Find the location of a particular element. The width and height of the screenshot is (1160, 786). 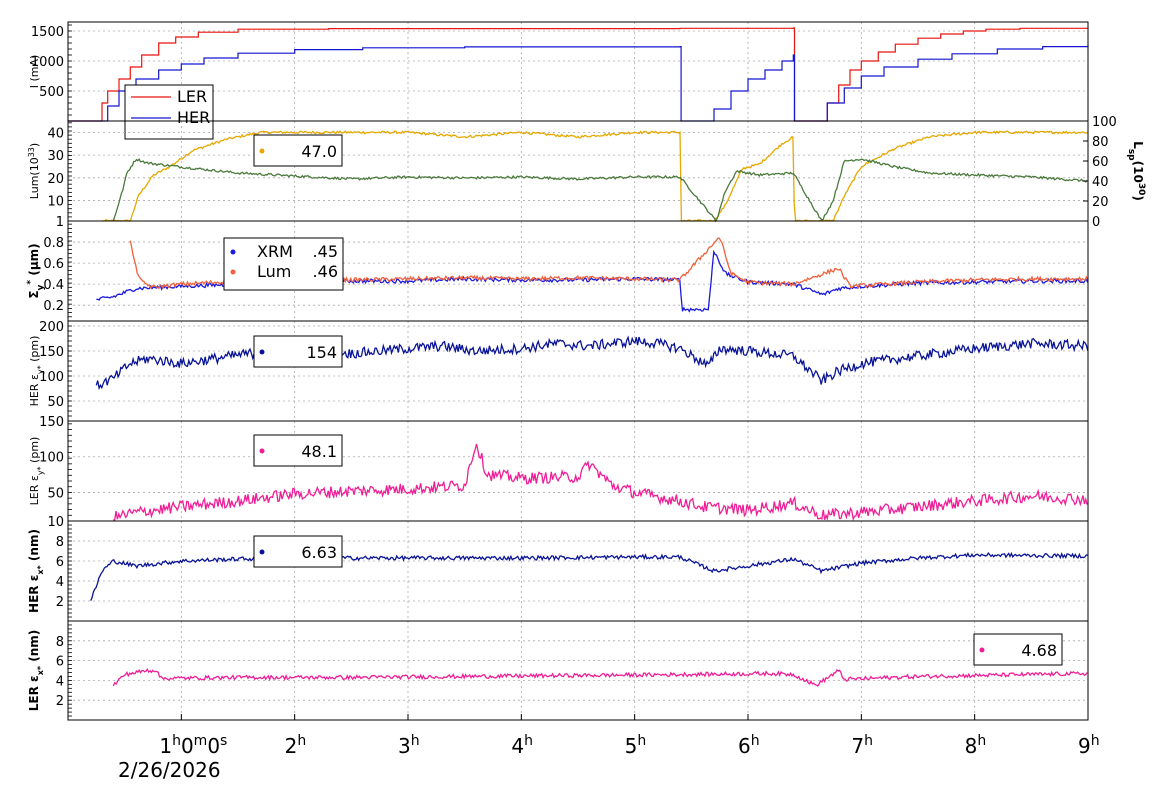

y-axis-label: HER εx* (nm) is located at coordinates (36, 571).